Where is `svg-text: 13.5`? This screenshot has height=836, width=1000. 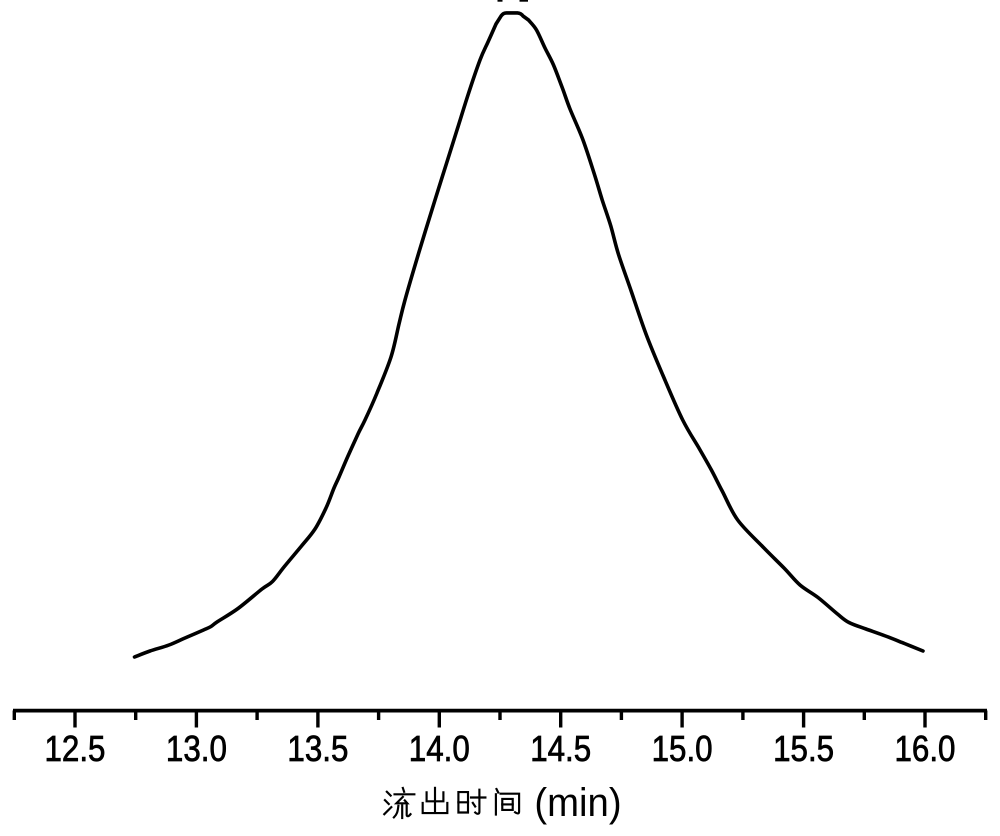
svg-text: 13.5 is located at coordinates (317, 748).